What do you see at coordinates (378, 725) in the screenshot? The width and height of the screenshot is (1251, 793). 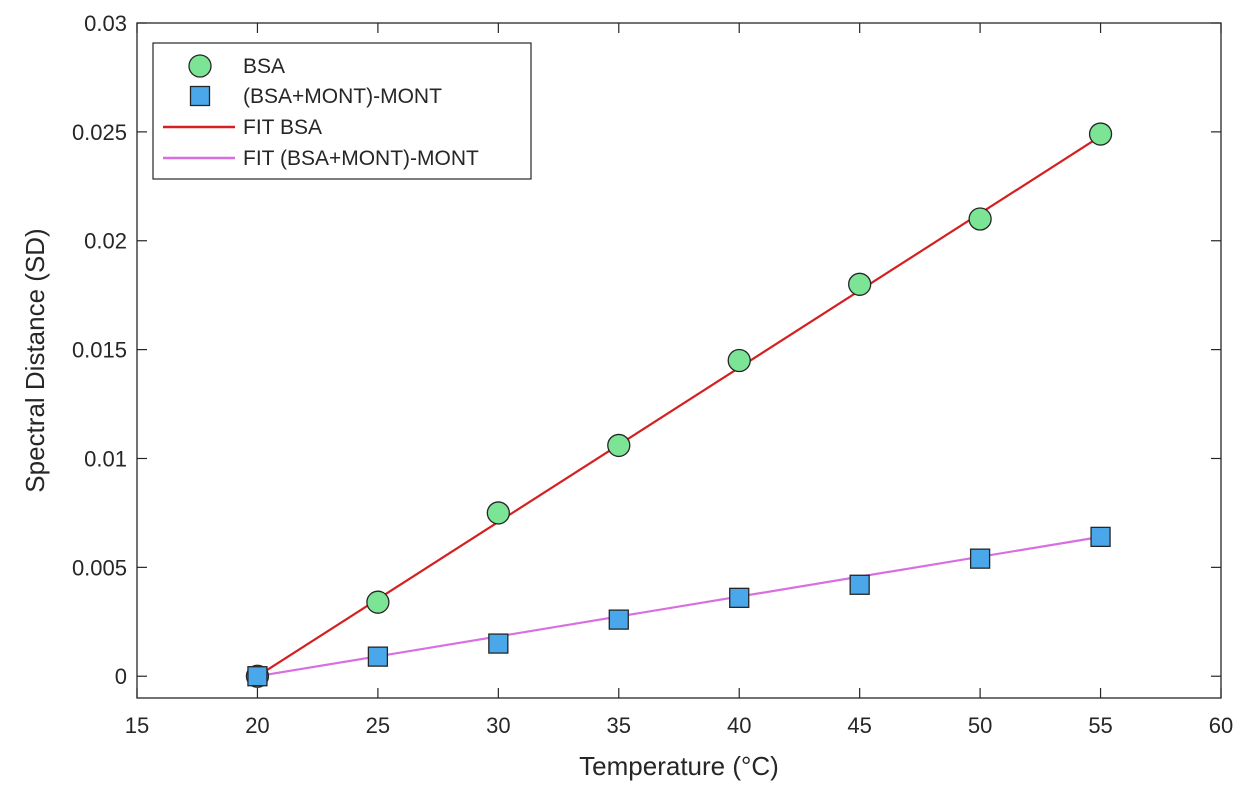 I see `x-tick-label: 25` at bounding box center [378, 725].